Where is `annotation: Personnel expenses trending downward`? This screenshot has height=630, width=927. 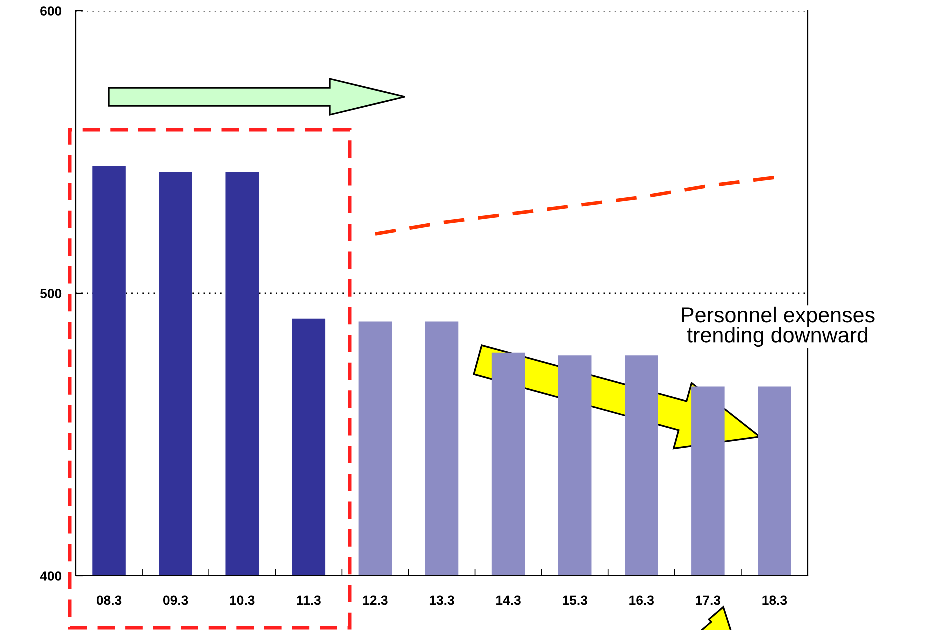 annotation: Personnel expenses trending downward is located at coordinates (778, 327).